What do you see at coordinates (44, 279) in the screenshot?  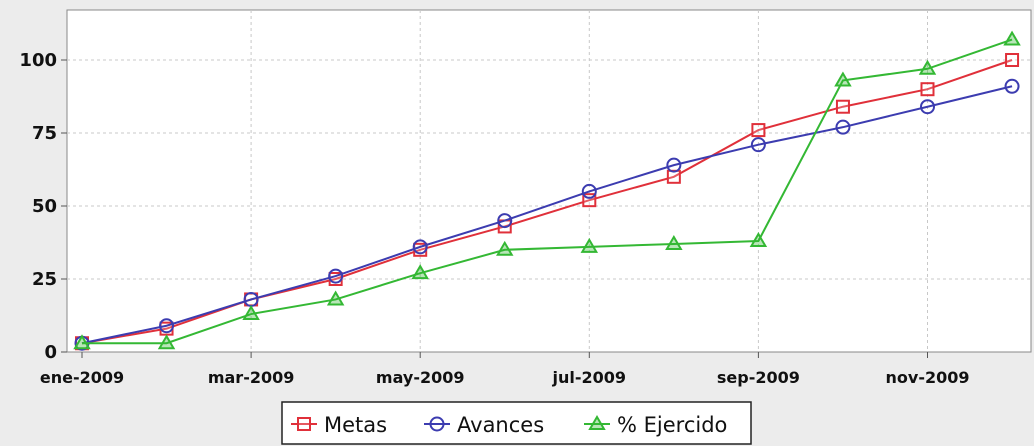 I see `y-tick-label: 25` at bounding box center [44, 279].